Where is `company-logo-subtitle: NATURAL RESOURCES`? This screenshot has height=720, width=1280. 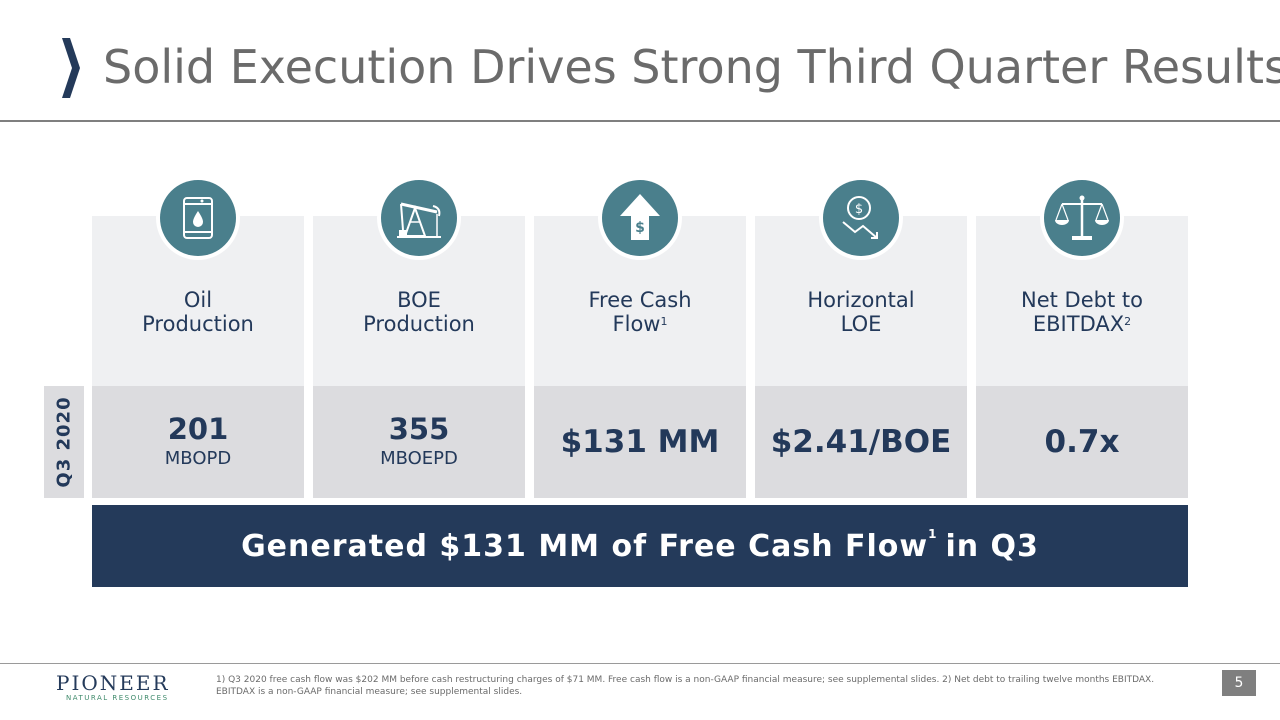
company-logo-subtitle: NATURAL RESOURCES is located at coordinates (117, 698).